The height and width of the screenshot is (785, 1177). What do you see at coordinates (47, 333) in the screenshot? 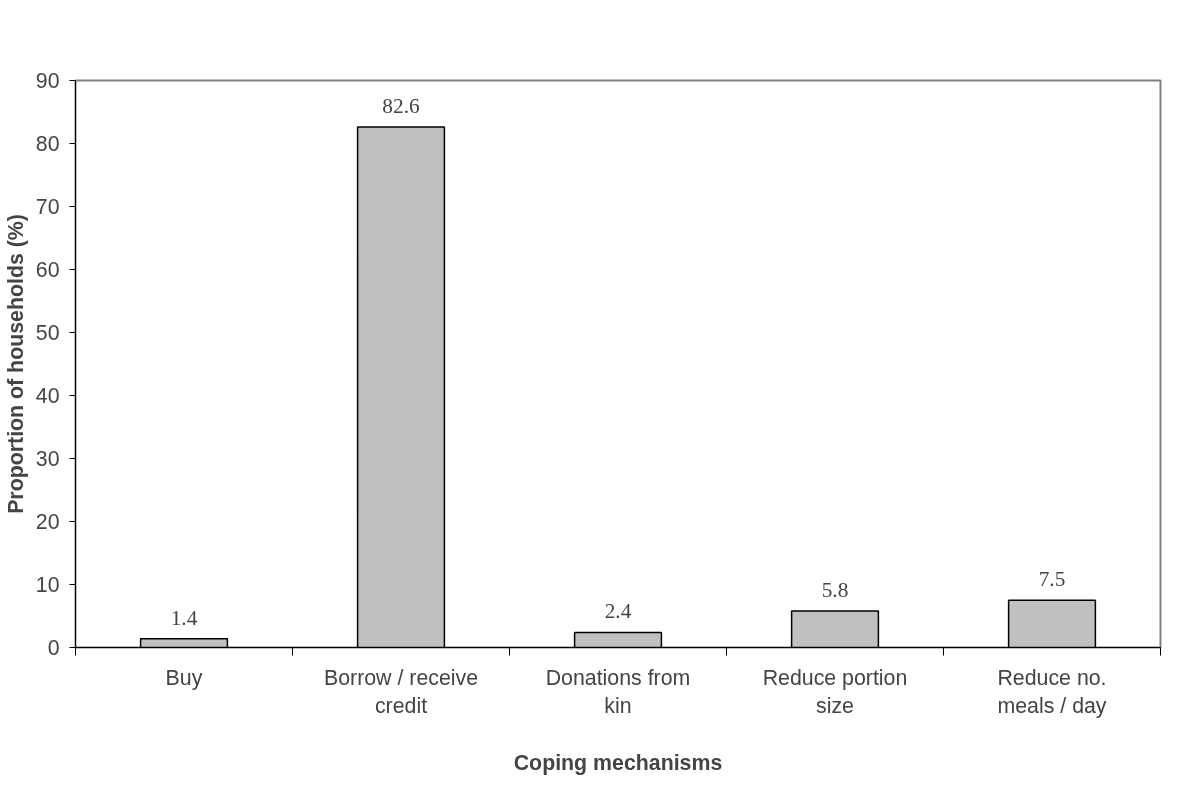
I see `y-tick-label: 50` at bounding box center [47, 333].